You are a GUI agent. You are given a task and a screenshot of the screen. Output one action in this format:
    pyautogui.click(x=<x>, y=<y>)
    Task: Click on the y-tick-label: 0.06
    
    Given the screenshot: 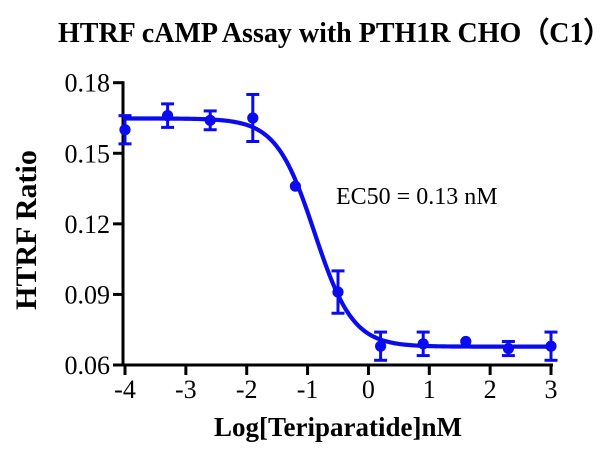 What is the action you would take?
    pyautogui.click(x=88, y=365)
    